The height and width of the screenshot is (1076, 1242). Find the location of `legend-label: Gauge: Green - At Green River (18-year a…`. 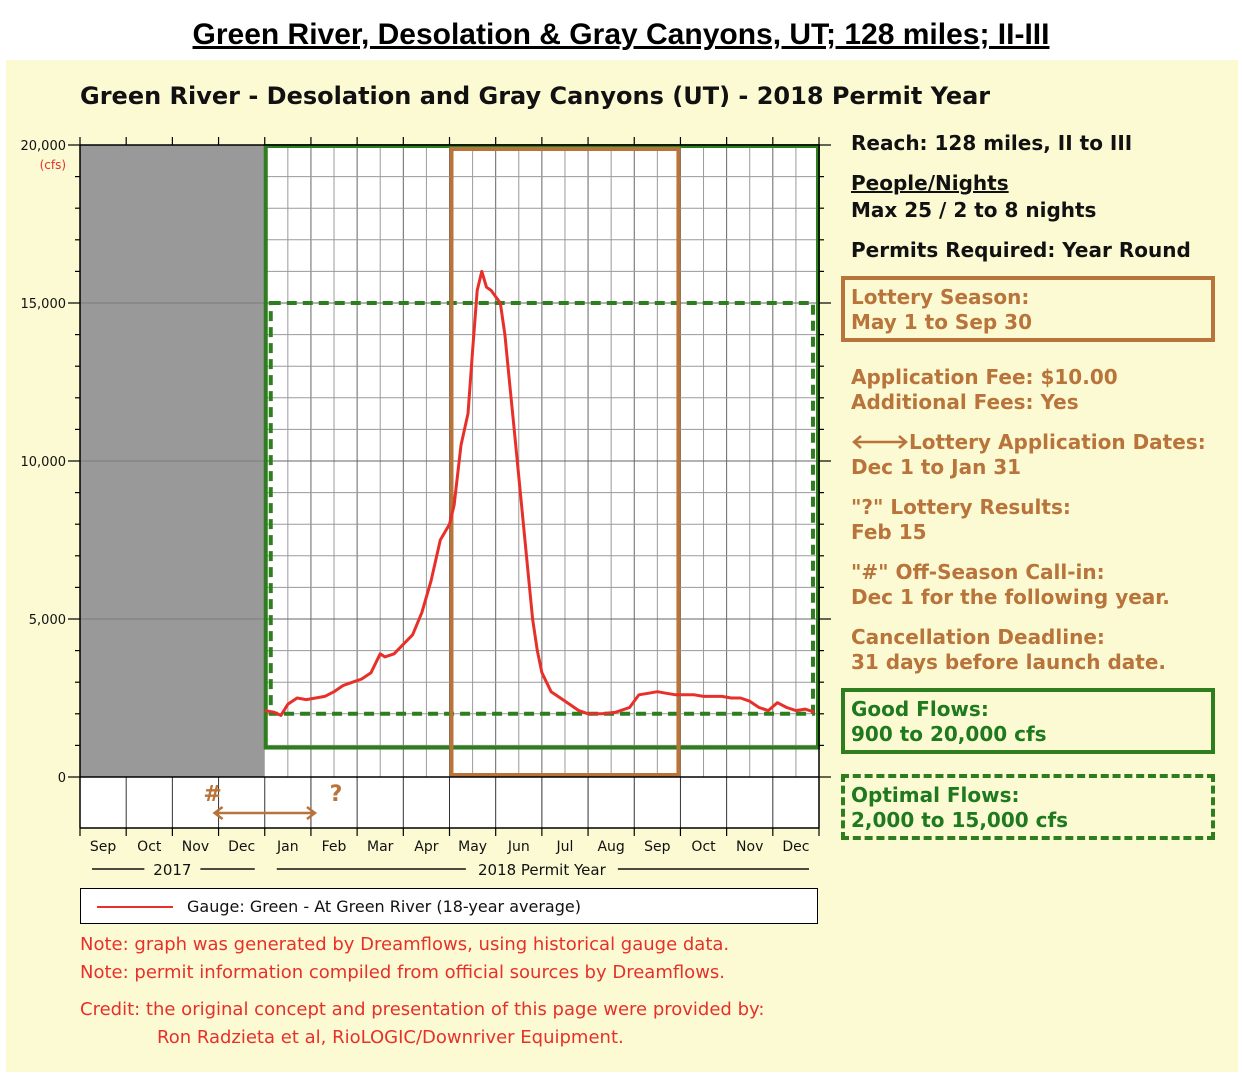

legend-label: Gauge: Green - At Green River (18-year a… is located at coordinates (384, 906).